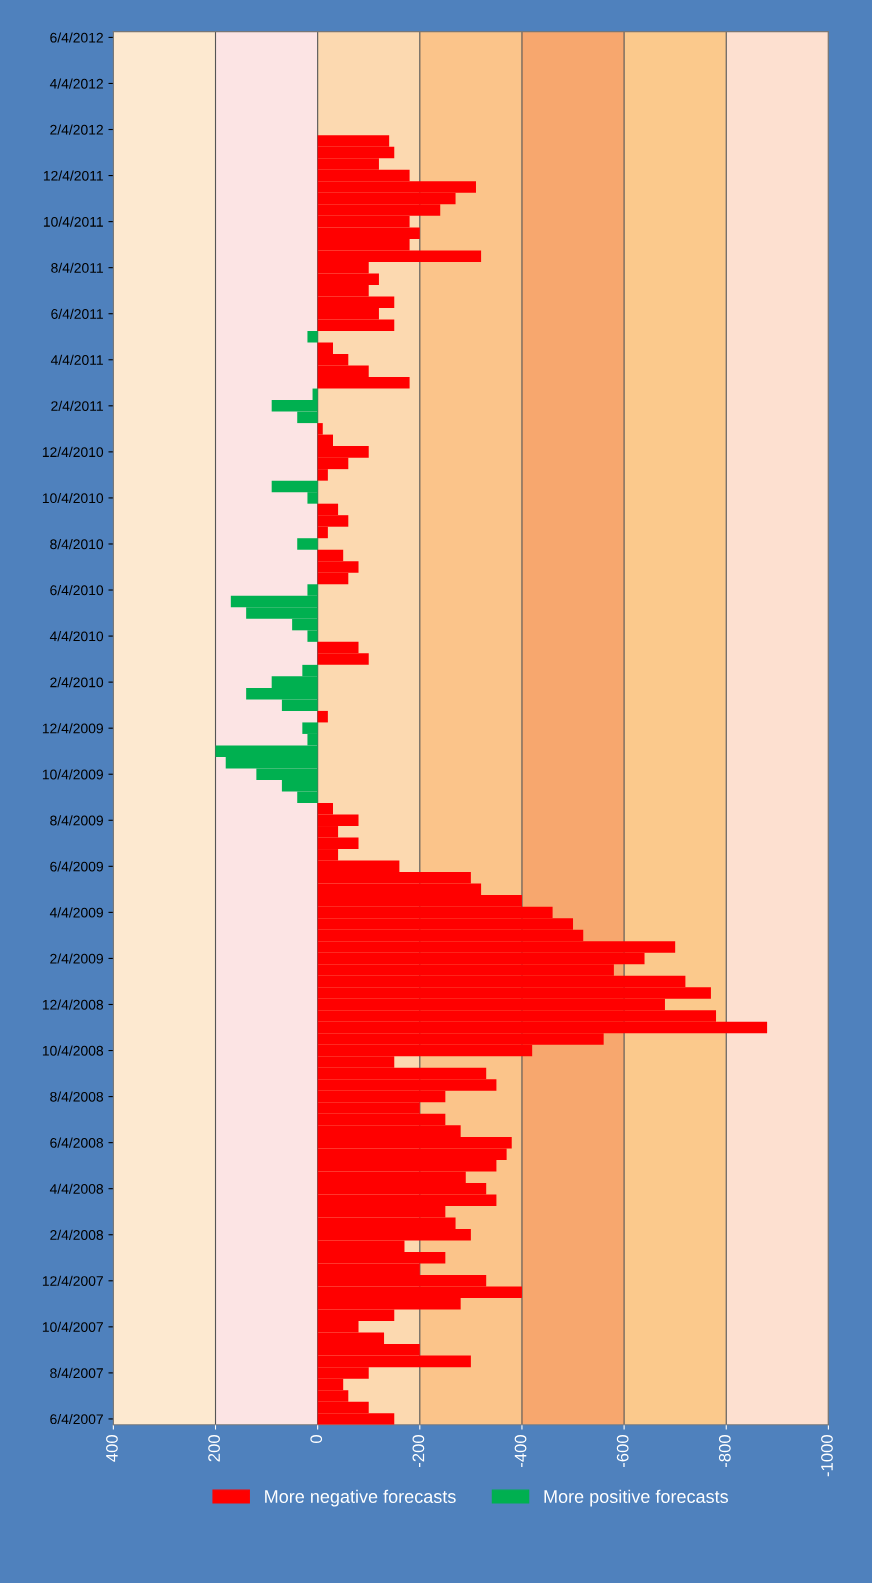 The height and width of the screenshot is (1583, 872). What do you see at coordinates (72, 1280) in the screenshot?
I see `y-tick-label: 12/4/2007` at bounding box center [72, 1280].